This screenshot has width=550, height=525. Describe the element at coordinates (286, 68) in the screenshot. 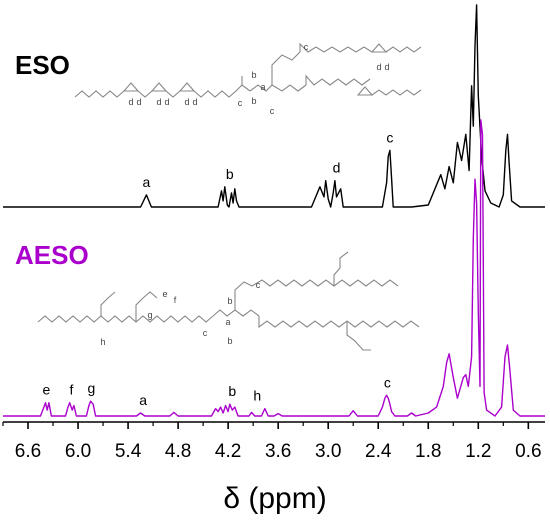

I see `eso-glycerol-upper` at that location.